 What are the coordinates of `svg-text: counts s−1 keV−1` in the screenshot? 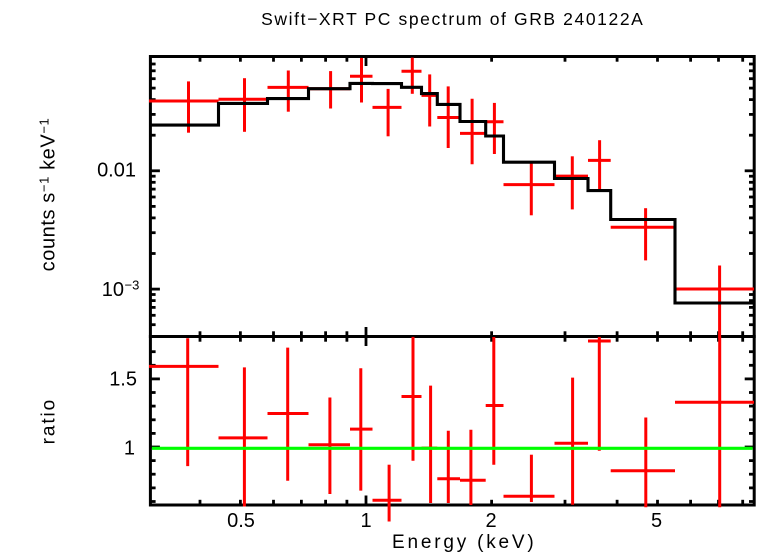 It's located at (47, 195).